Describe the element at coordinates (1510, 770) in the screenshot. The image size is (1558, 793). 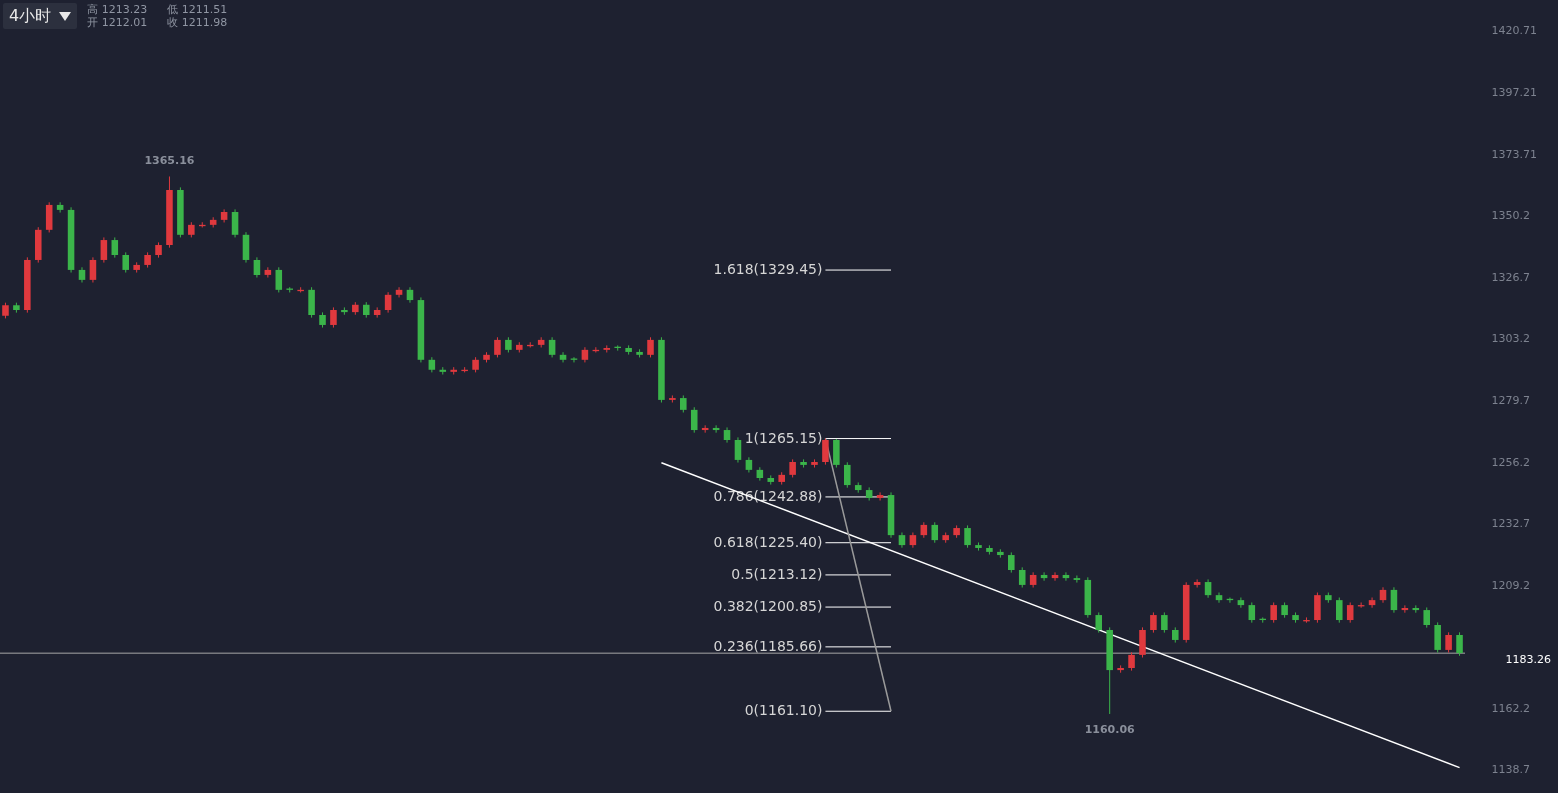
I see `y-tick-label: 1138.7` at that location.